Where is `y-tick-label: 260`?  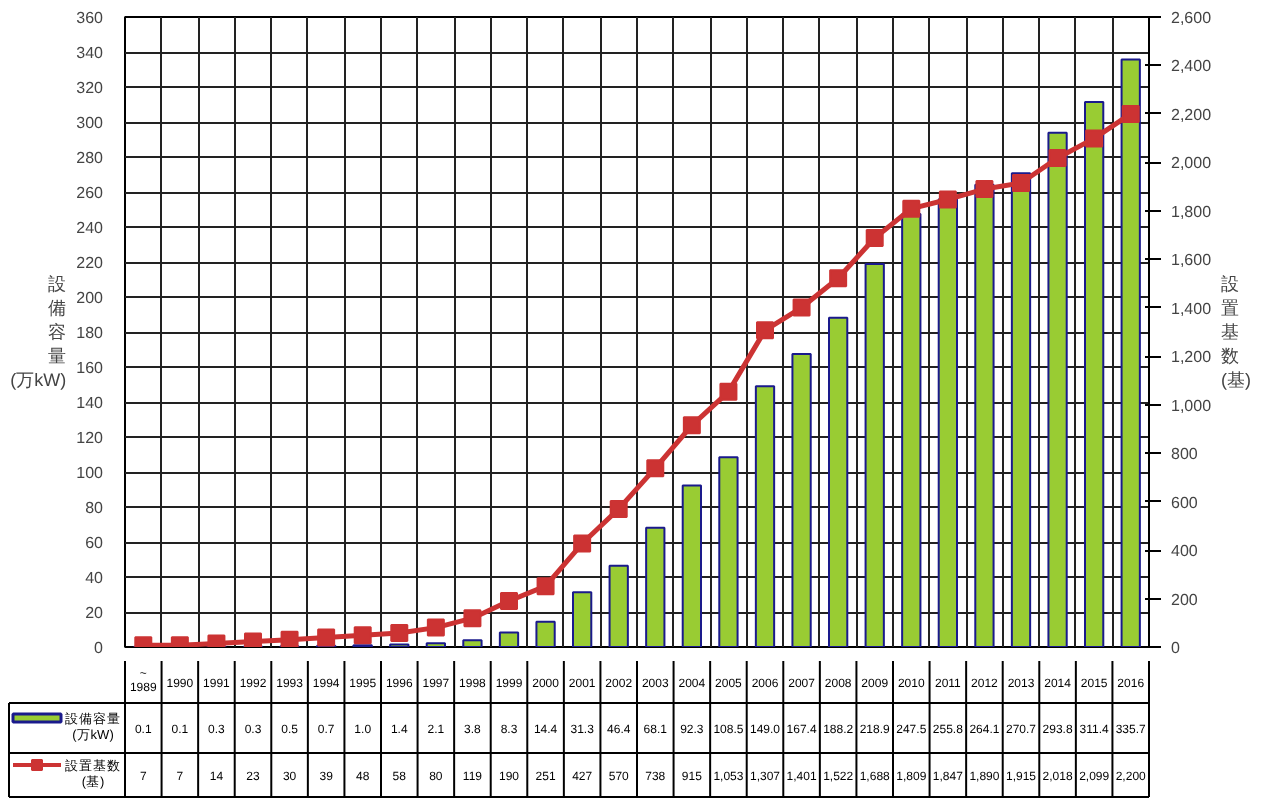
y-tick-label: 260 is located at coordinates (90, 193).